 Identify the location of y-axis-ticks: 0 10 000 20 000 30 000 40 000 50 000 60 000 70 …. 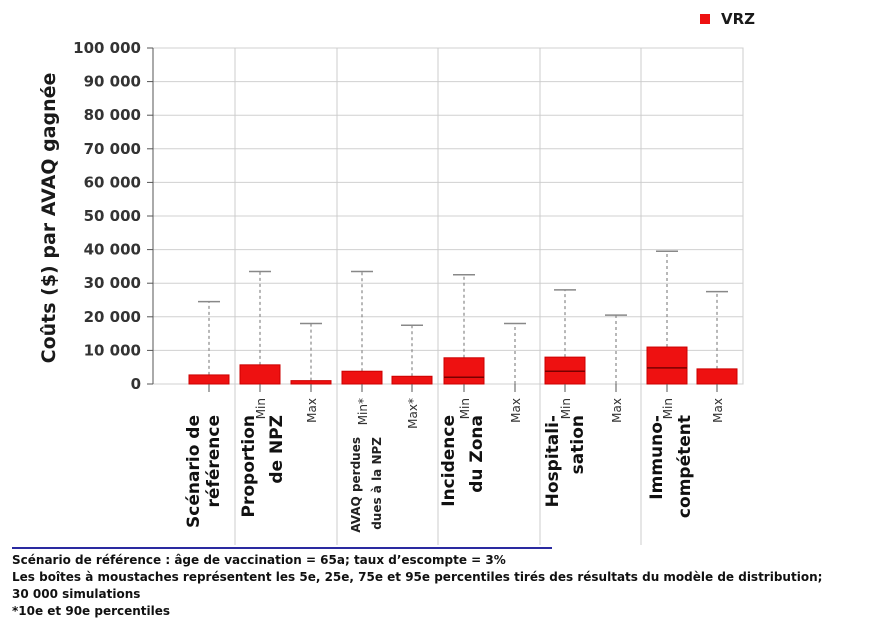
(107, 216).